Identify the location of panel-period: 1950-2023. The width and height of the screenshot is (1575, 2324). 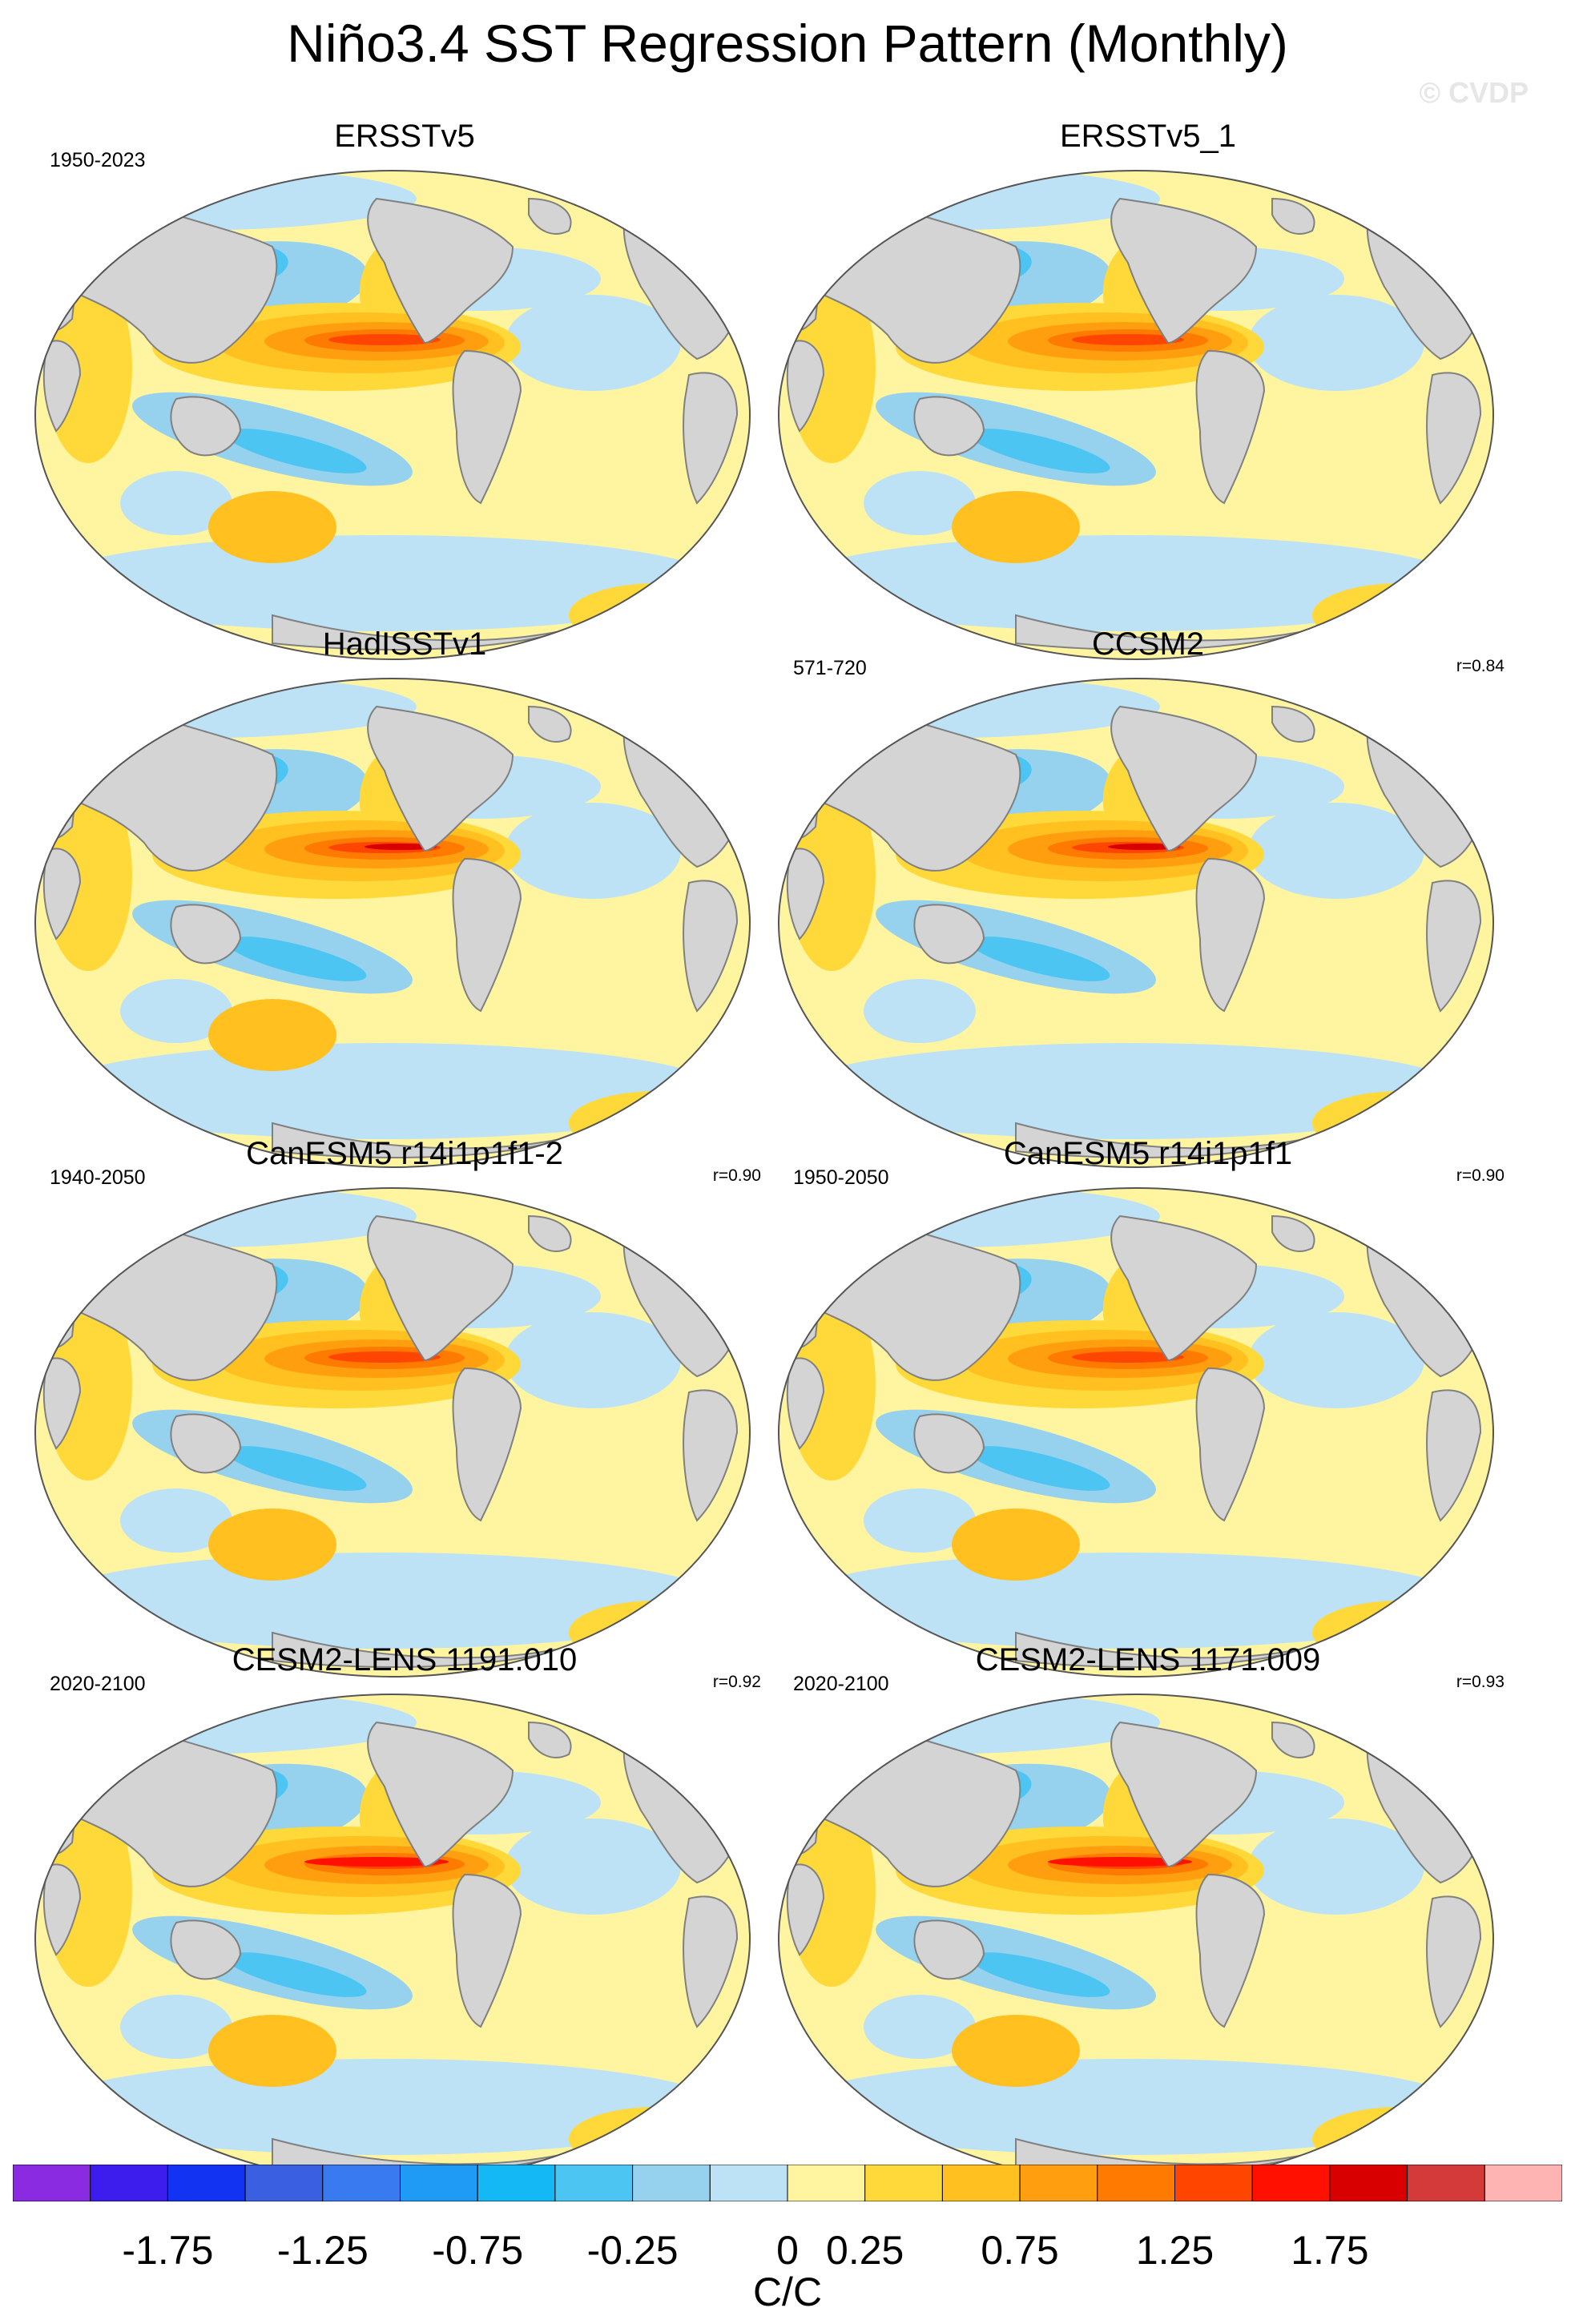
(98, 160).